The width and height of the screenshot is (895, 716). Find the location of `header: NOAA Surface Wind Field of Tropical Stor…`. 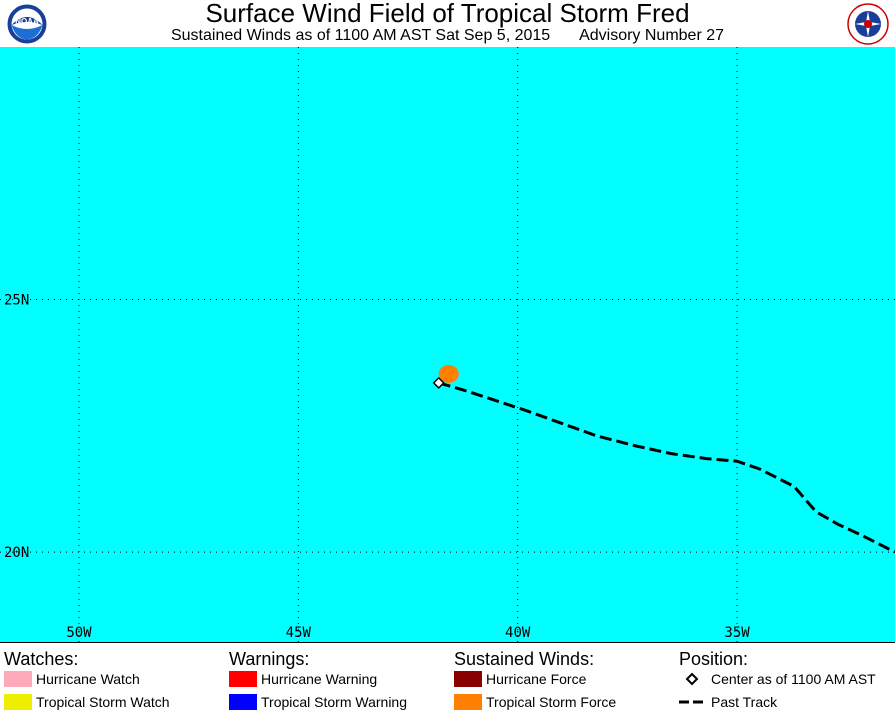

header: NOAA Surface Wind Field of Tropical Stor… is located at coordinates (447, 23).